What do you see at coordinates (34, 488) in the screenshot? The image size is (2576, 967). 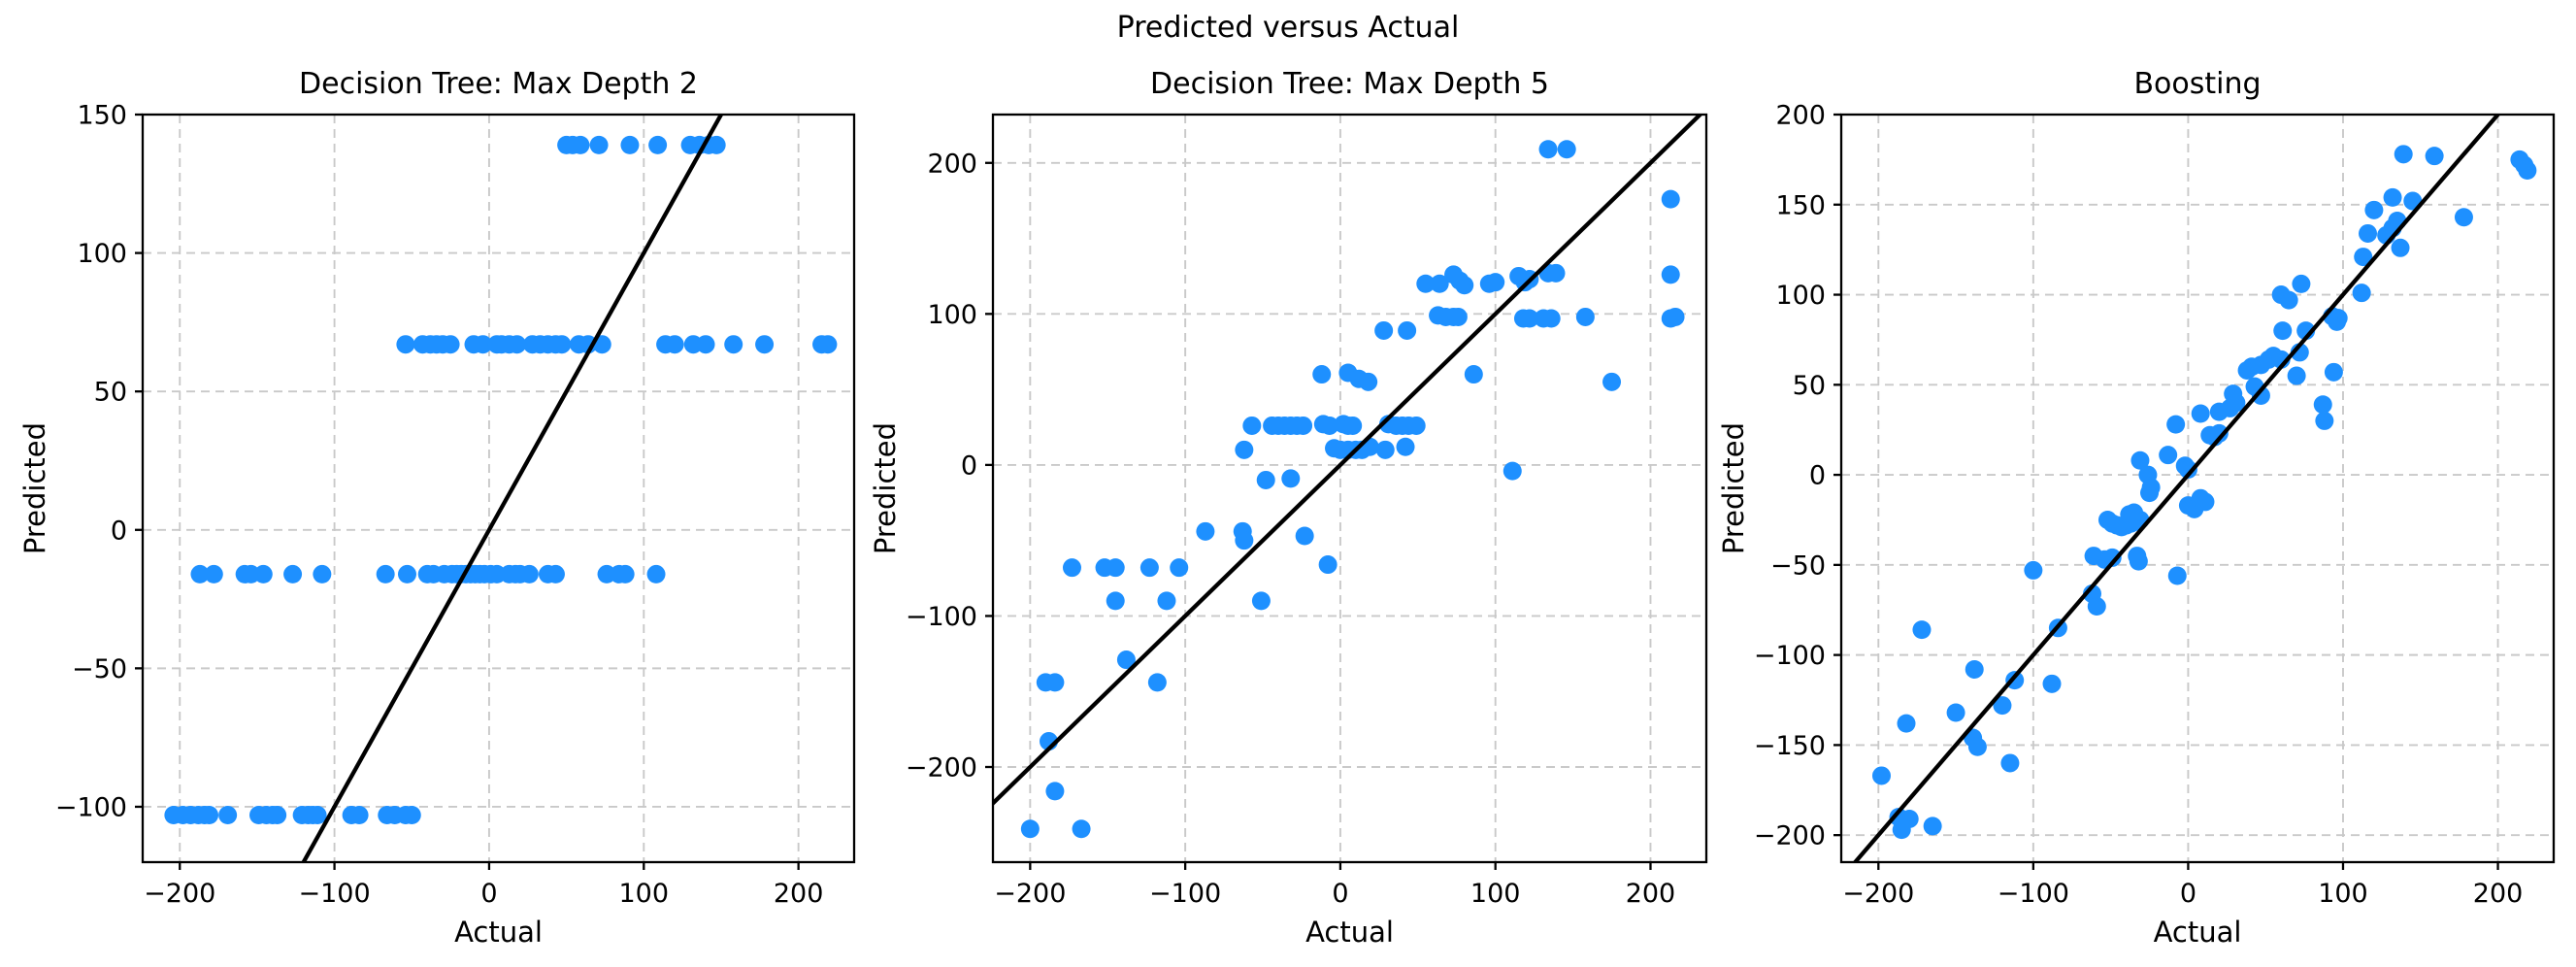 I see `chart1-yaxis-label: Predicted` at bounding box center [34, 488].